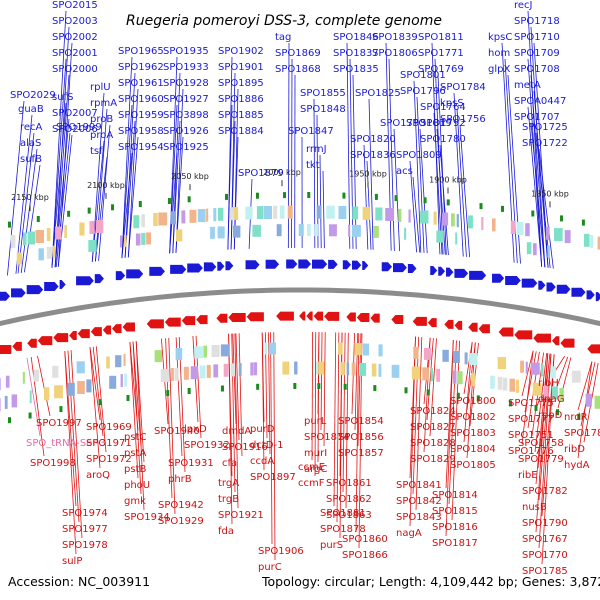 This screenshot has width=600, height=600. What do you see at coordinates (545, 523) in the screenshot?
I see `gene-label-reverse: SPO1790` at bounding box center [545, 523].